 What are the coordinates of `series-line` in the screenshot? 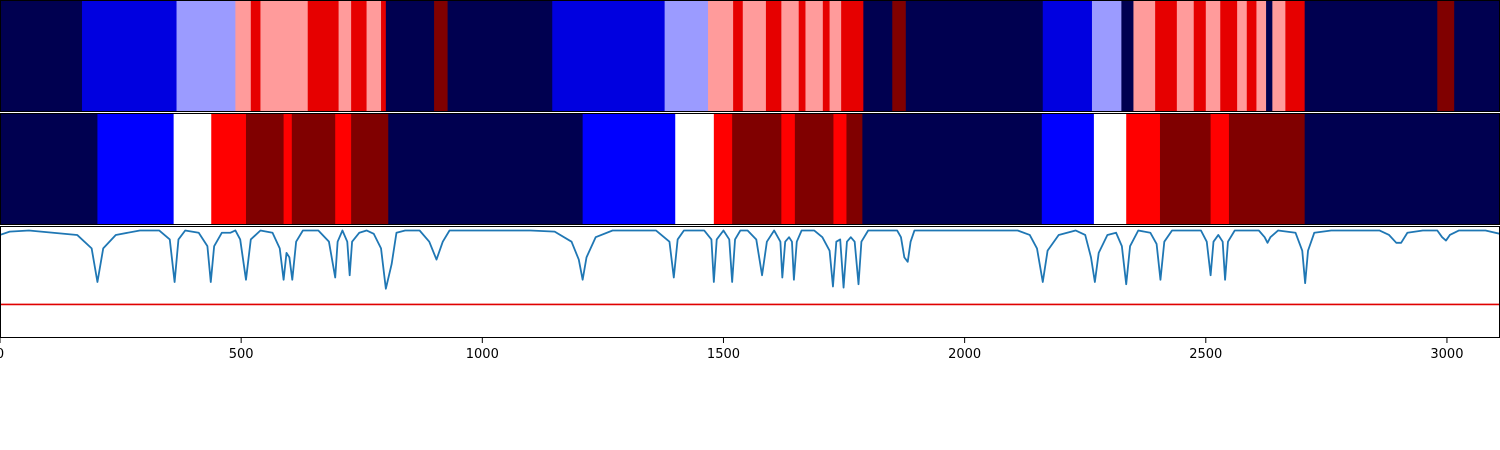 It's located at (750, 259).